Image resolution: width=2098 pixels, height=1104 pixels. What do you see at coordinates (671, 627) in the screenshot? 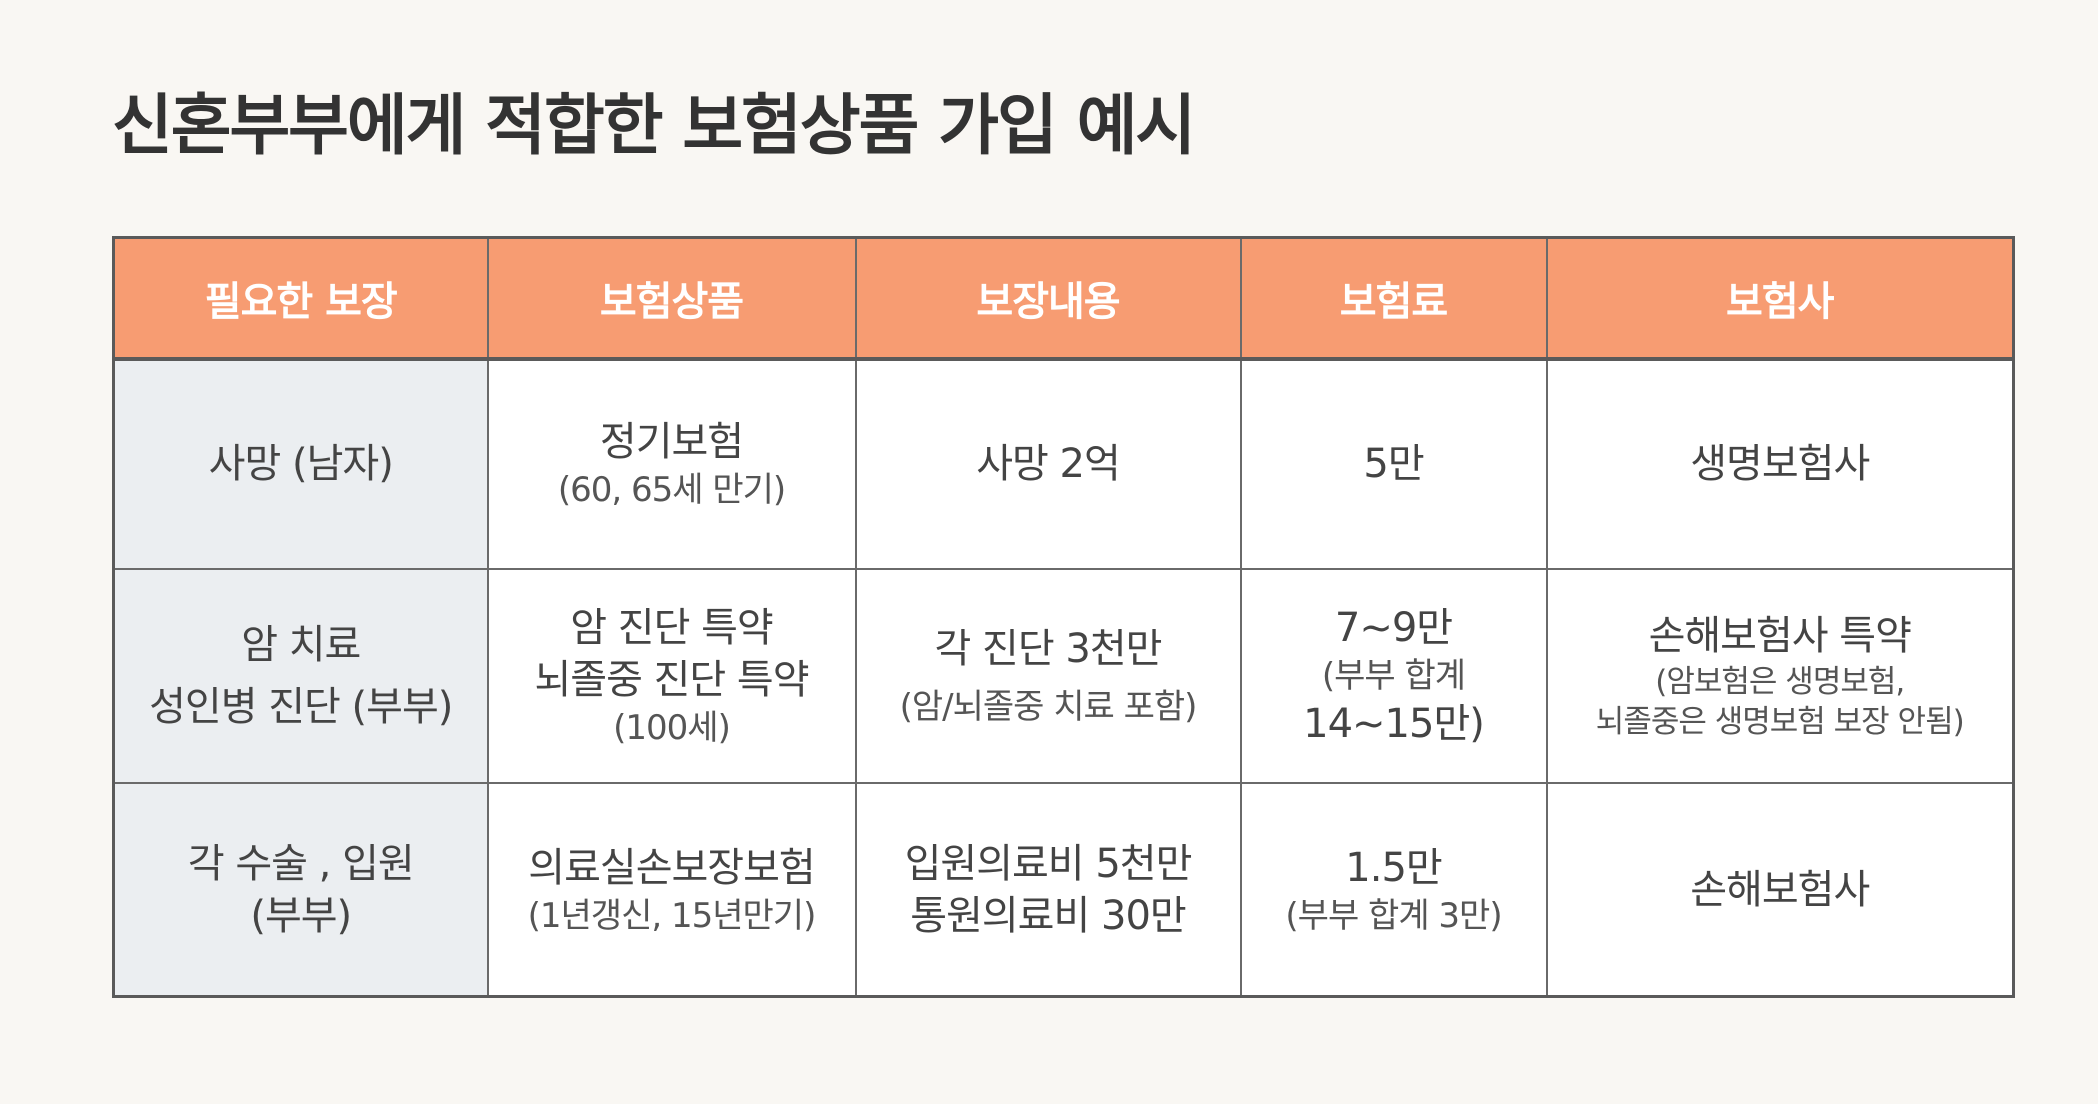
I see `product-name: 암 진단 특약` at bounding box center [671, 627].